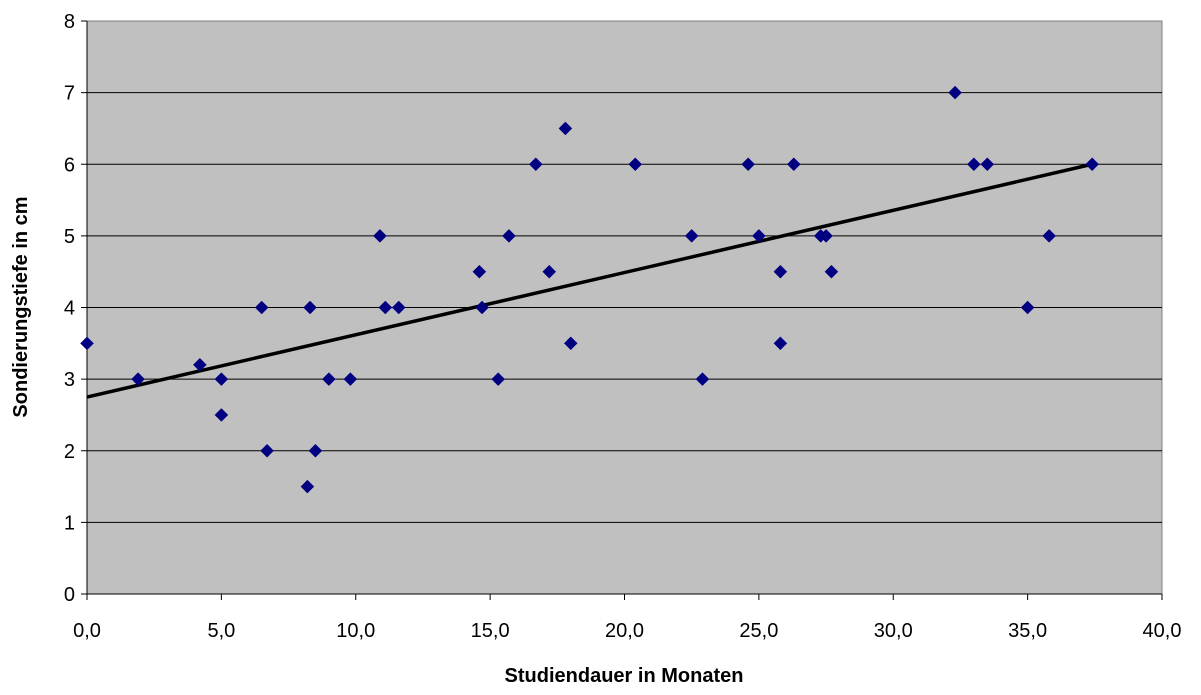 This screenshot has height=695, width=1201. What do you see at coordinates (69, 237) in the screenshot?
I see `y-tick-label: 5` at bounding box center [69, 237].